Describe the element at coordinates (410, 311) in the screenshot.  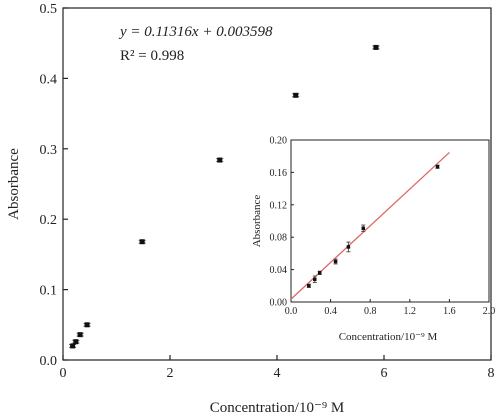
I see `inset-x-tick-label: 1.2` at that location.